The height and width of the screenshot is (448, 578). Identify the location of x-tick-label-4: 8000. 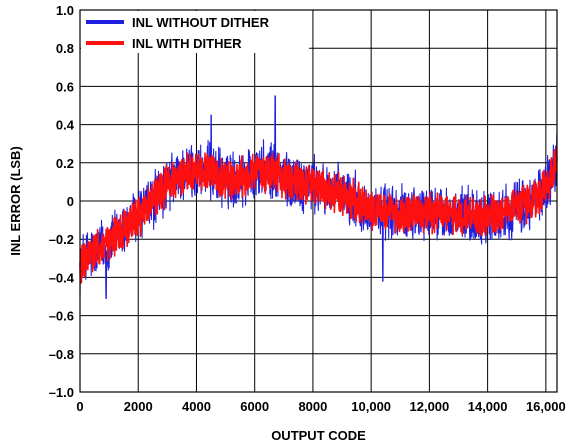
(312, 406).